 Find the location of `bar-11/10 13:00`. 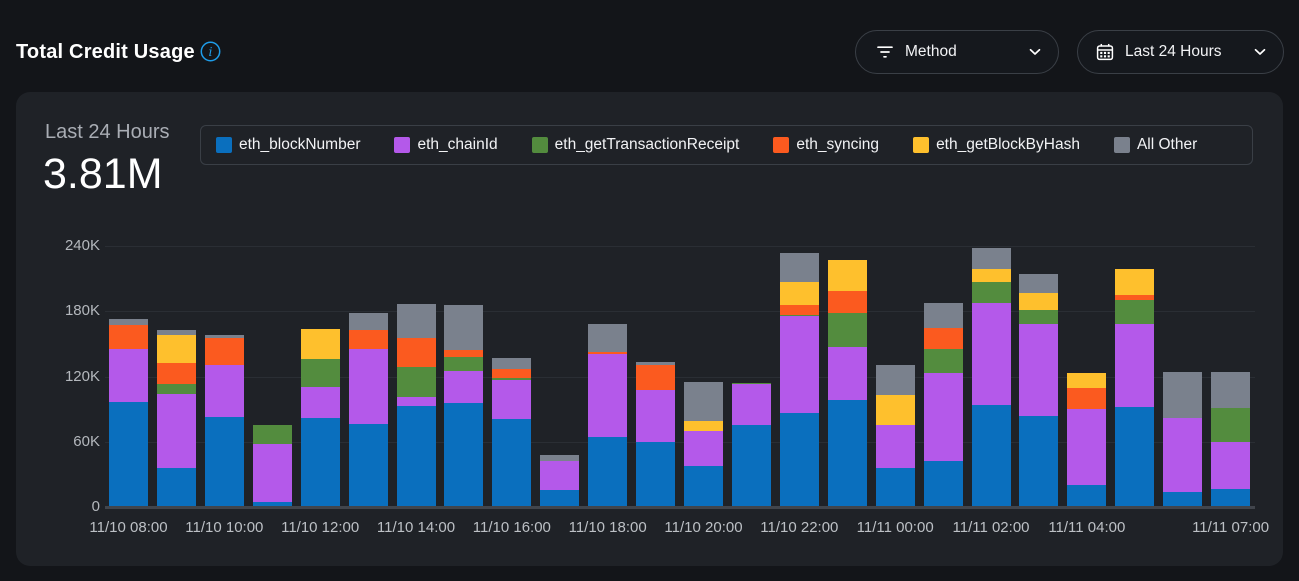

bar-11/10 13:00 is located at coordinates (368, 410).